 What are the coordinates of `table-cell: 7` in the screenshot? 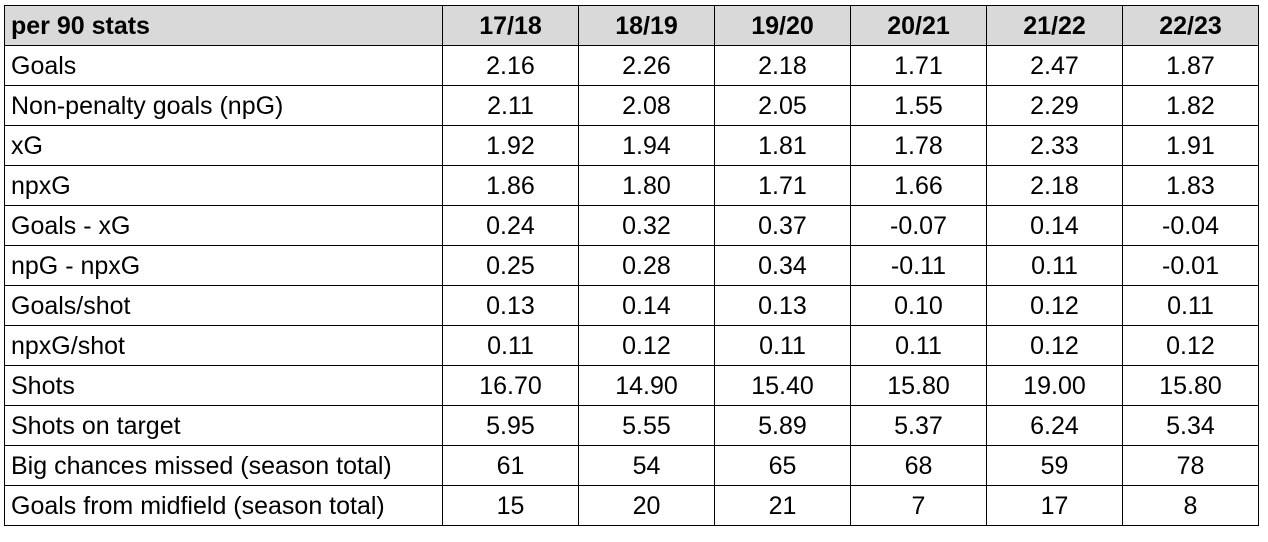 It's located at (918, 505).